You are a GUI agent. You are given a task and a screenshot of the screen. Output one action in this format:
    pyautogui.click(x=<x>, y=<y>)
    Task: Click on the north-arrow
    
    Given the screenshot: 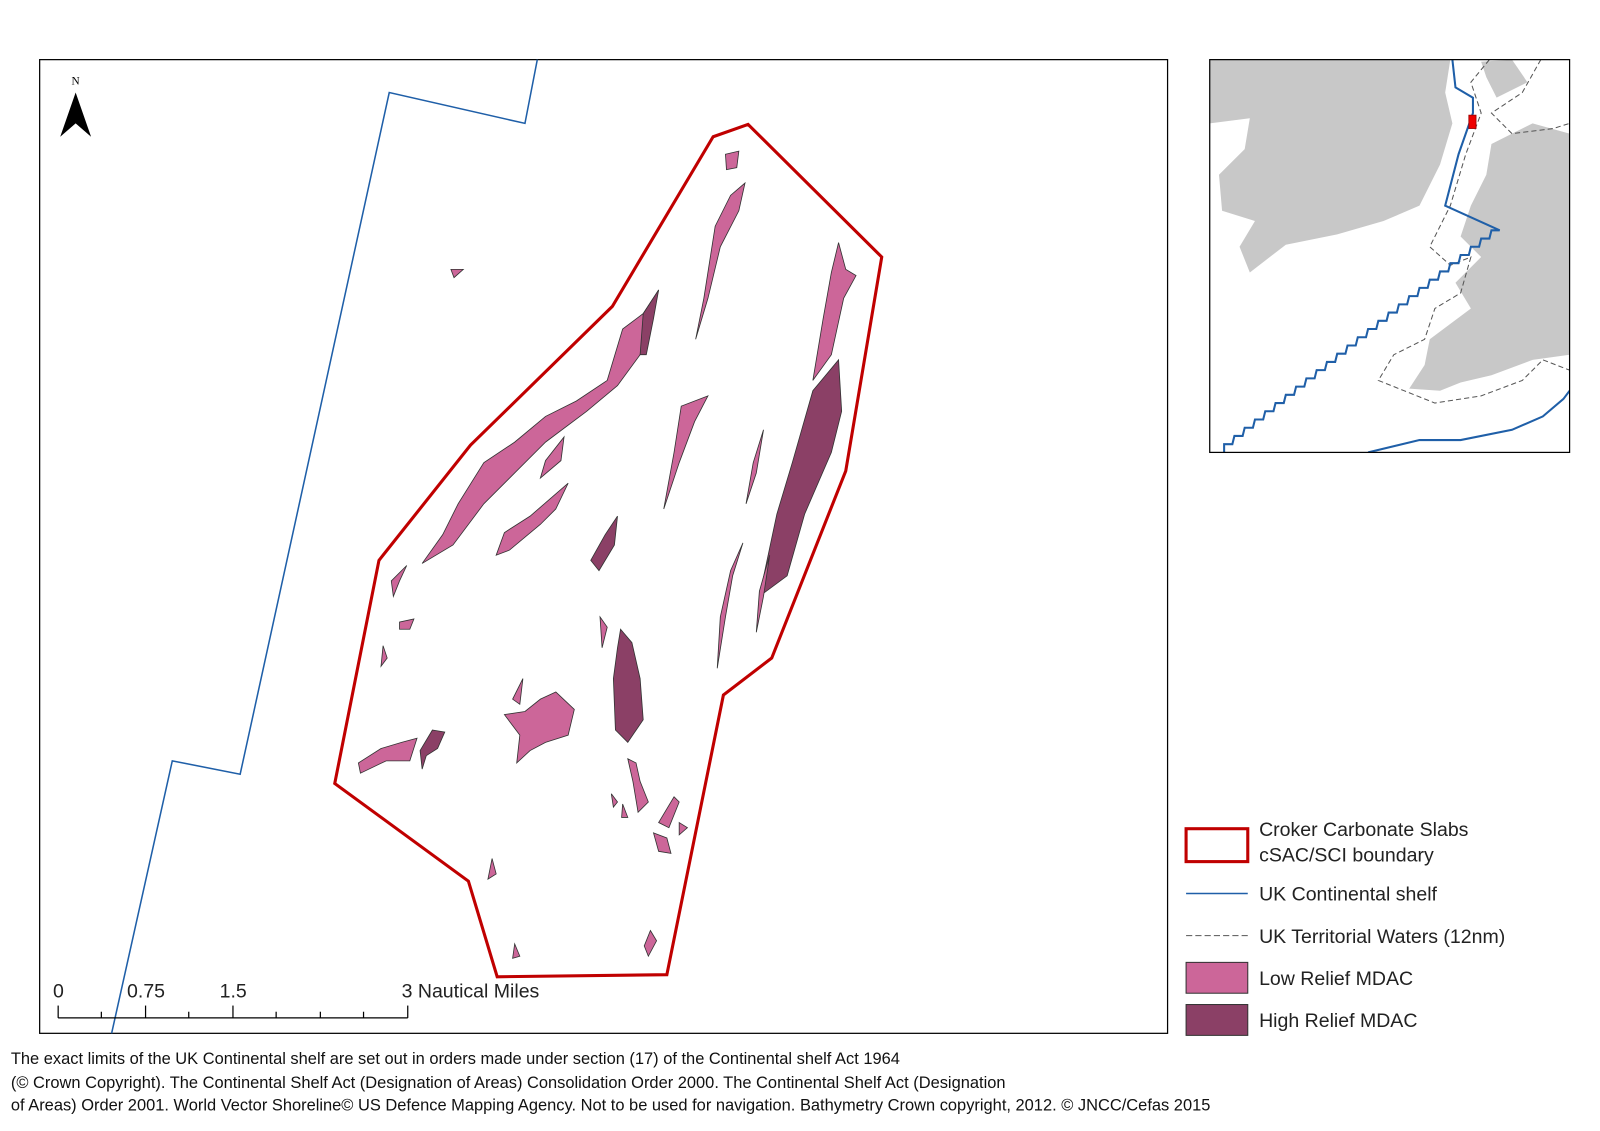 What is the action you would take?
    pyautogui.click(x=76, y=114)
    